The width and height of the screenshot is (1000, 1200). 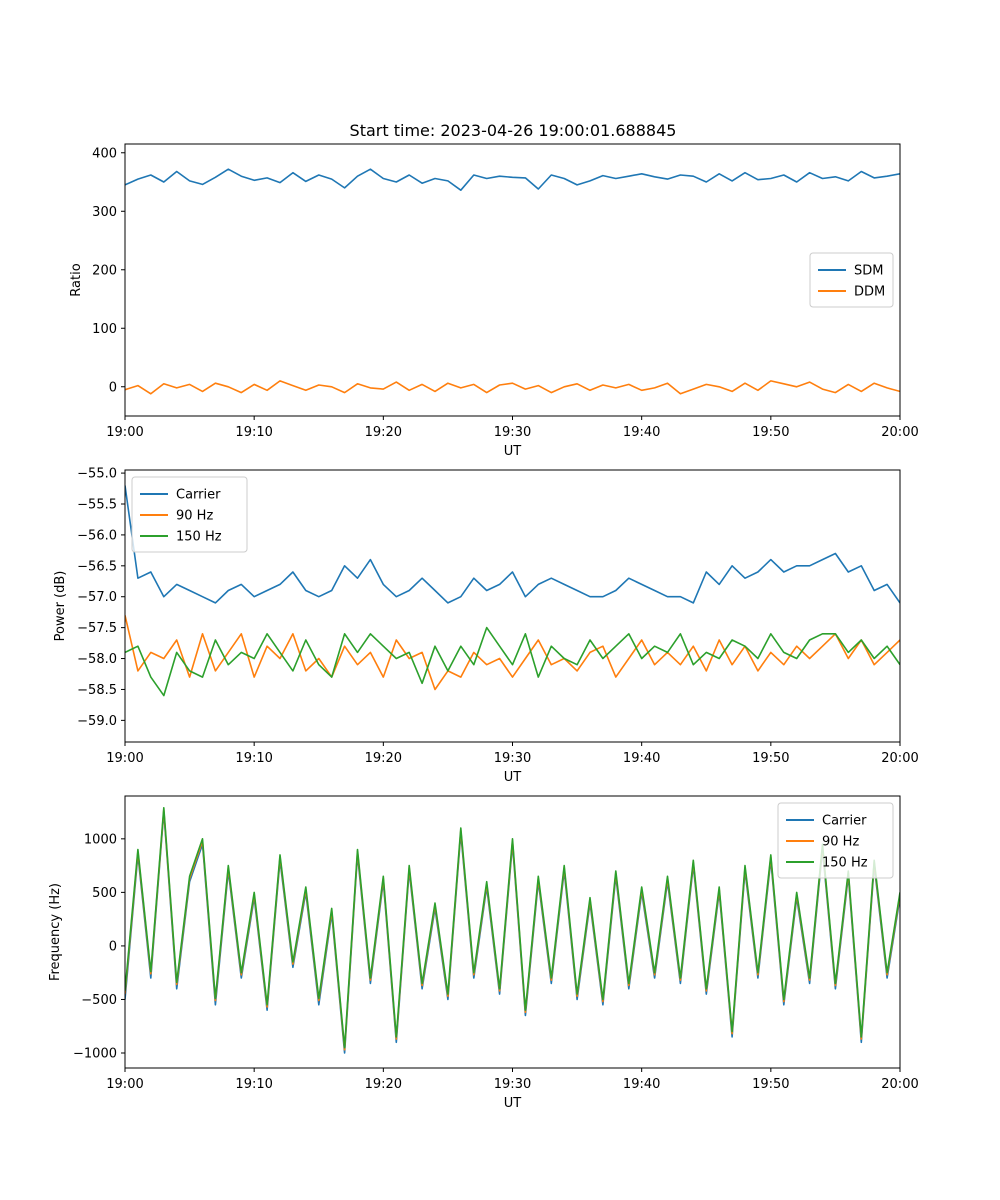 I want to click on y-tick-label: 1000, so click(x=100, y=839).